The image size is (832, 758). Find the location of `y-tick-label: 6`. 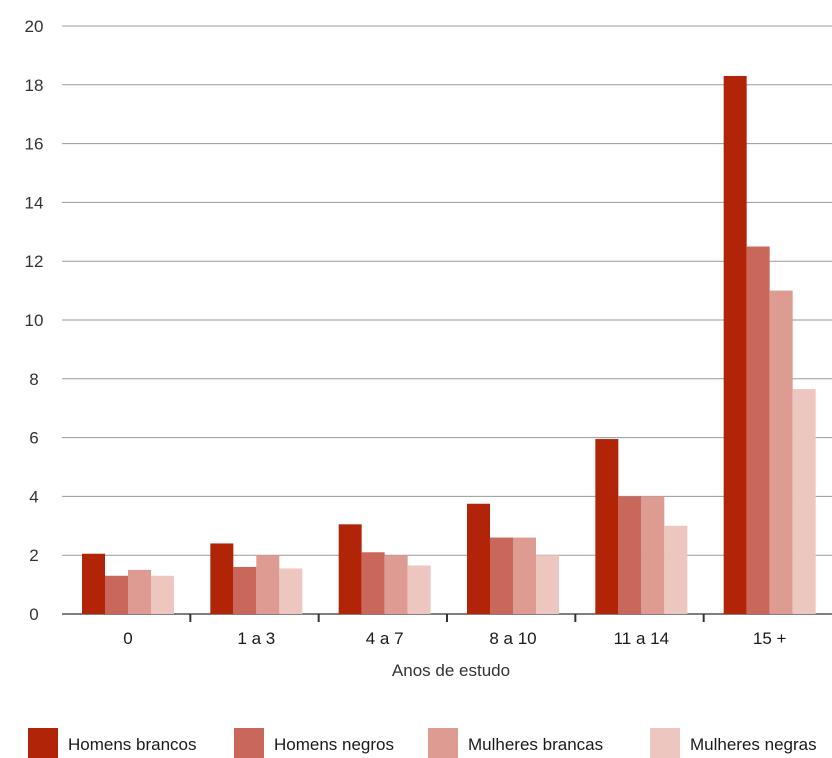

y-tick-label: 6 is located at coordinates (33, 438).